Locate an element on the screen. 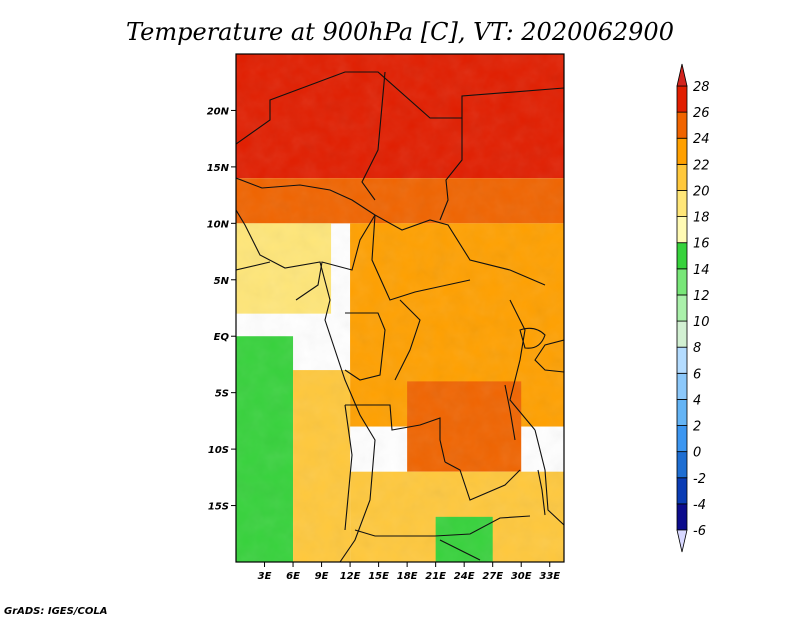 The width and height of the screenshot is (800, 618). x-tick-label: 15E is located at coordinates (378, 576).